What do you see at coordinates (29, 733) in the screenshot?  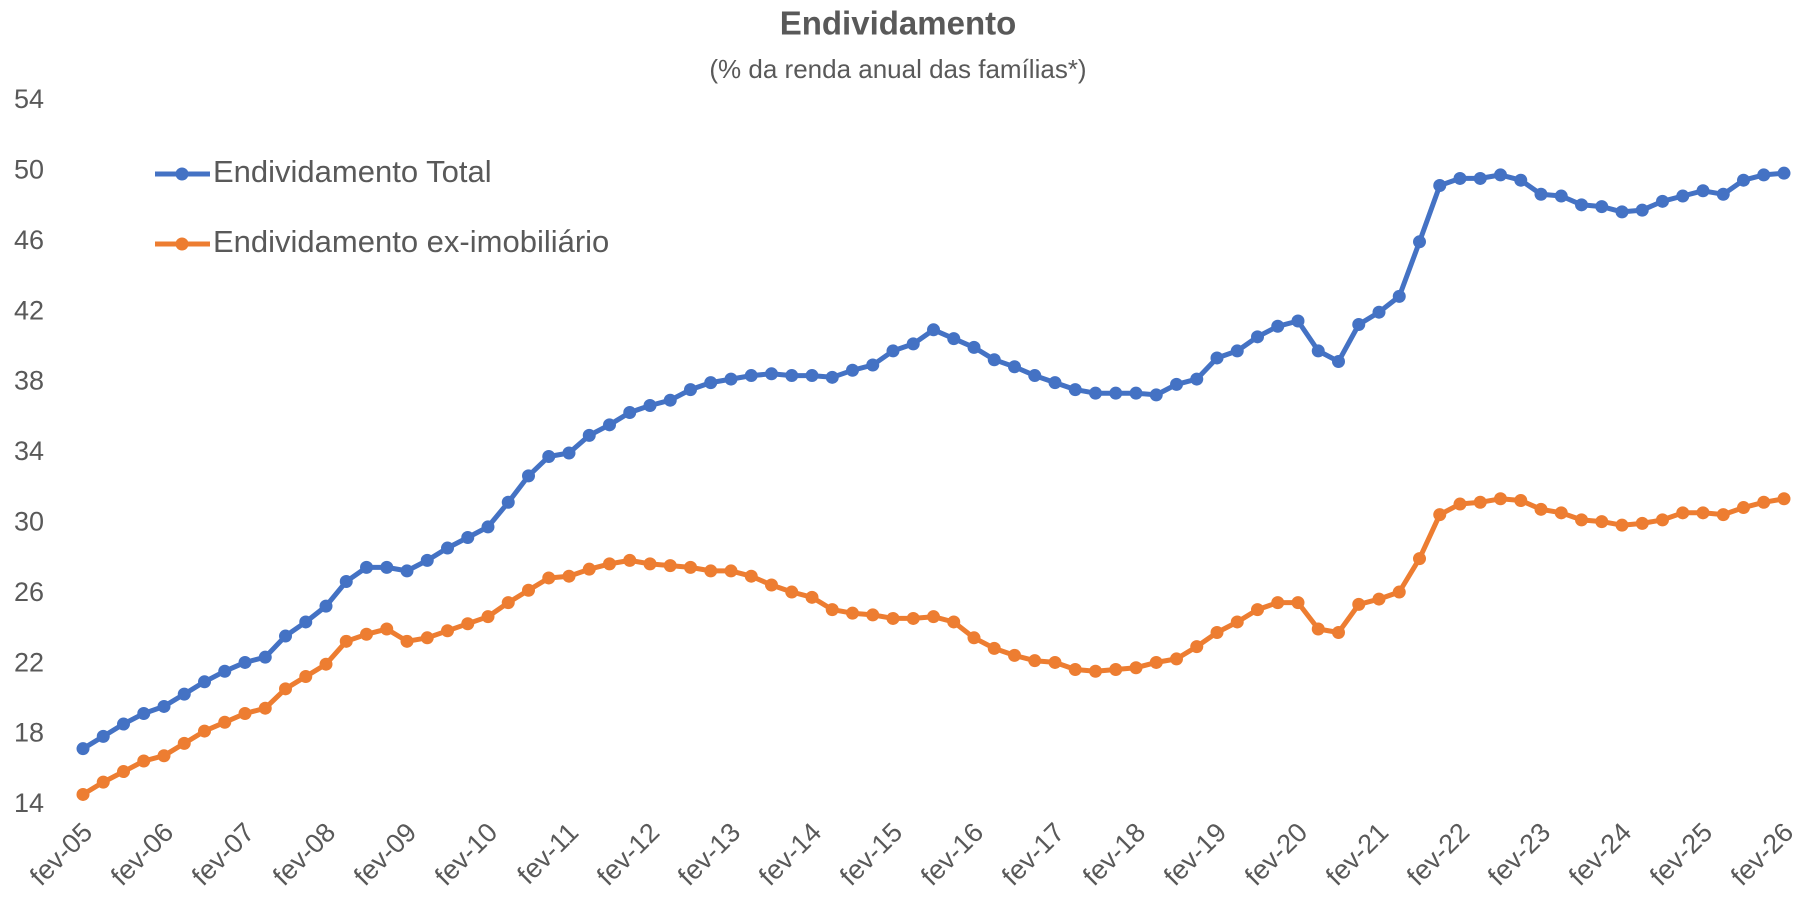 I see `y-tick-label: 18` at bounding box center [29, 733].